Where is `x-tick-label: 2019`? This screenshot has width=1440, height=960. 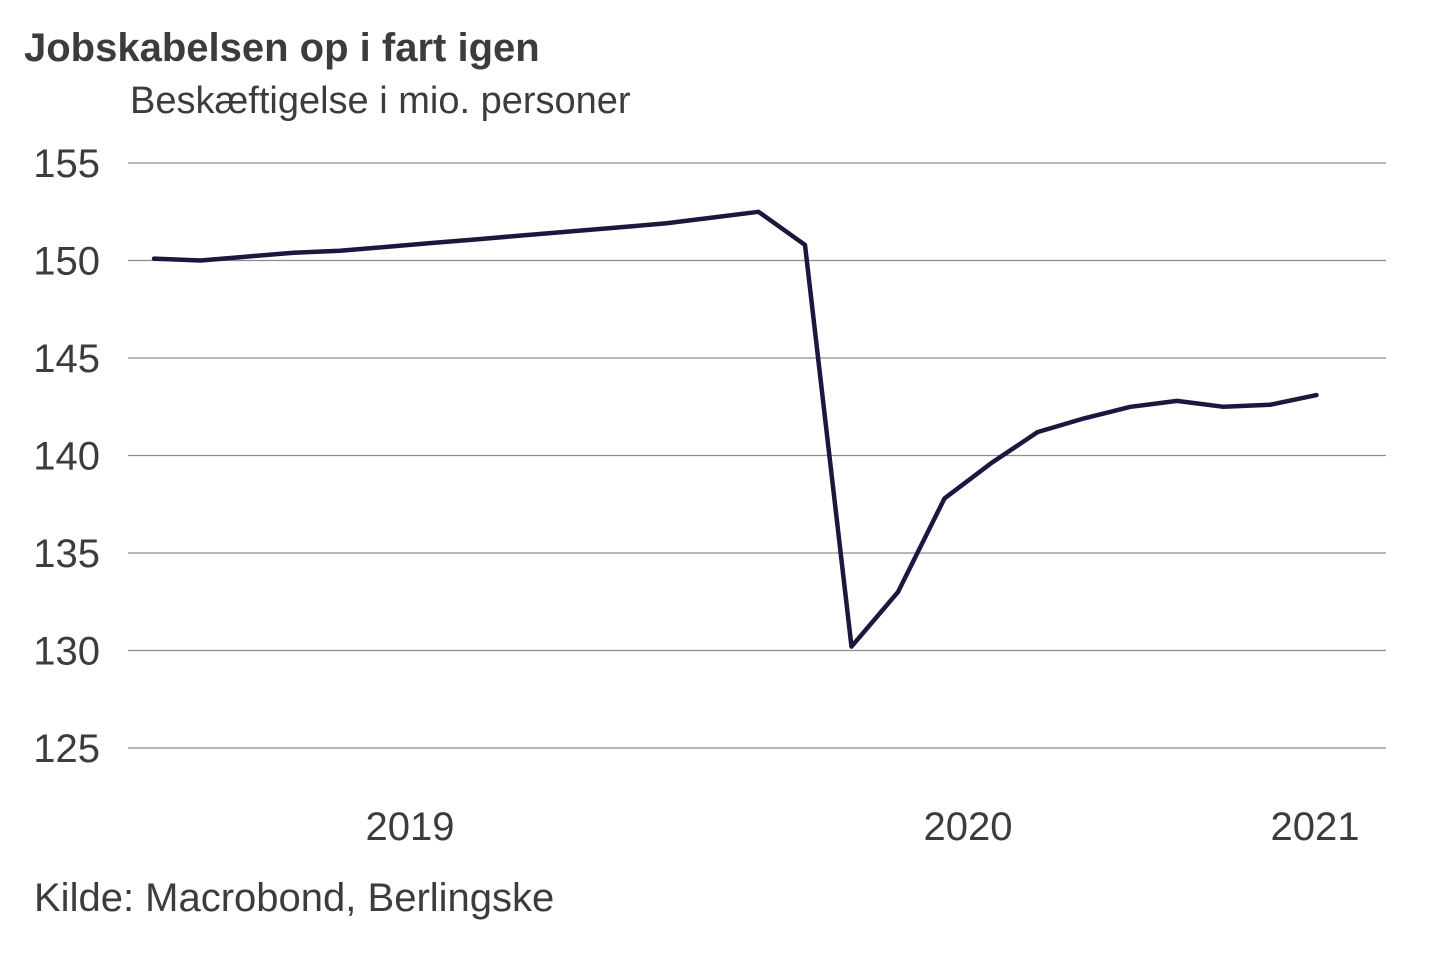
x-tick-label: 2019 is located at coordinates (410, 827).